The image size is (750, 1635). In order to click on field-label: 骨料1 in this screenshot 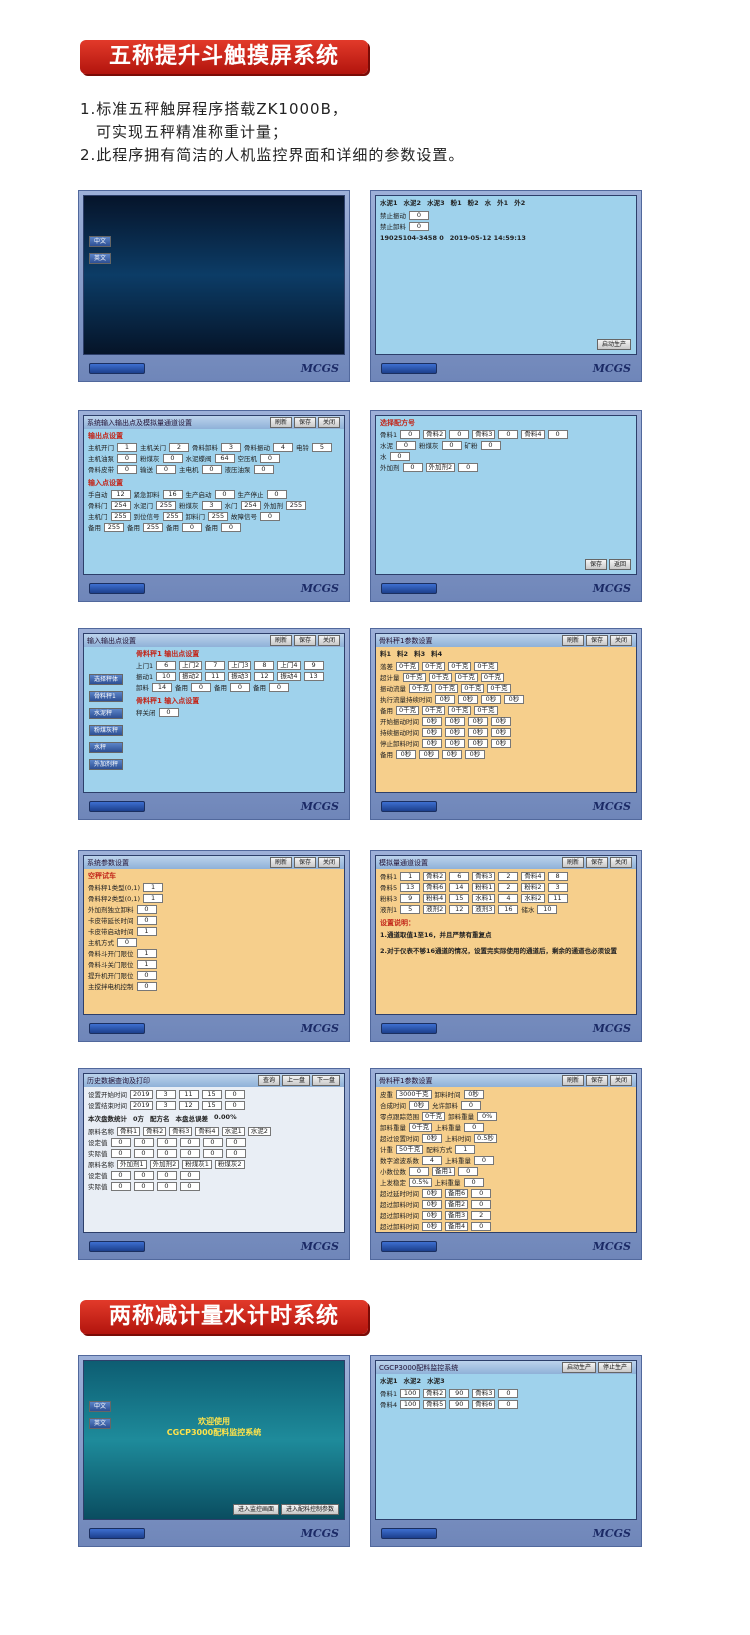, I will do `click(389, 1394)`.